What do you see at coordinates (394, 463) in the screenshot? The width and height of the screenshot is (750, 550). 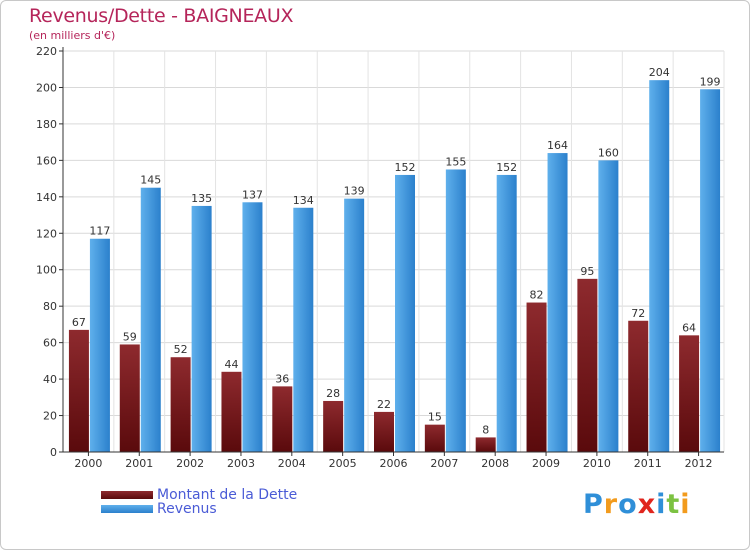 I see `x-tick-label: 2006` at bounding box center [394, 463].